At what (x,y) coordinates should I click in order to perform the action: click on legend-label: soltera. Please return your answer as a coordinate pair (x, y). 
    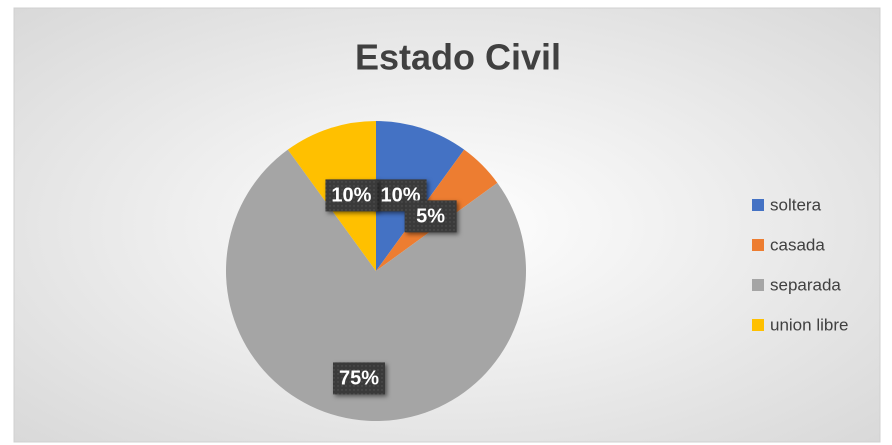
    Looking at the image, I should click on (796, 204).